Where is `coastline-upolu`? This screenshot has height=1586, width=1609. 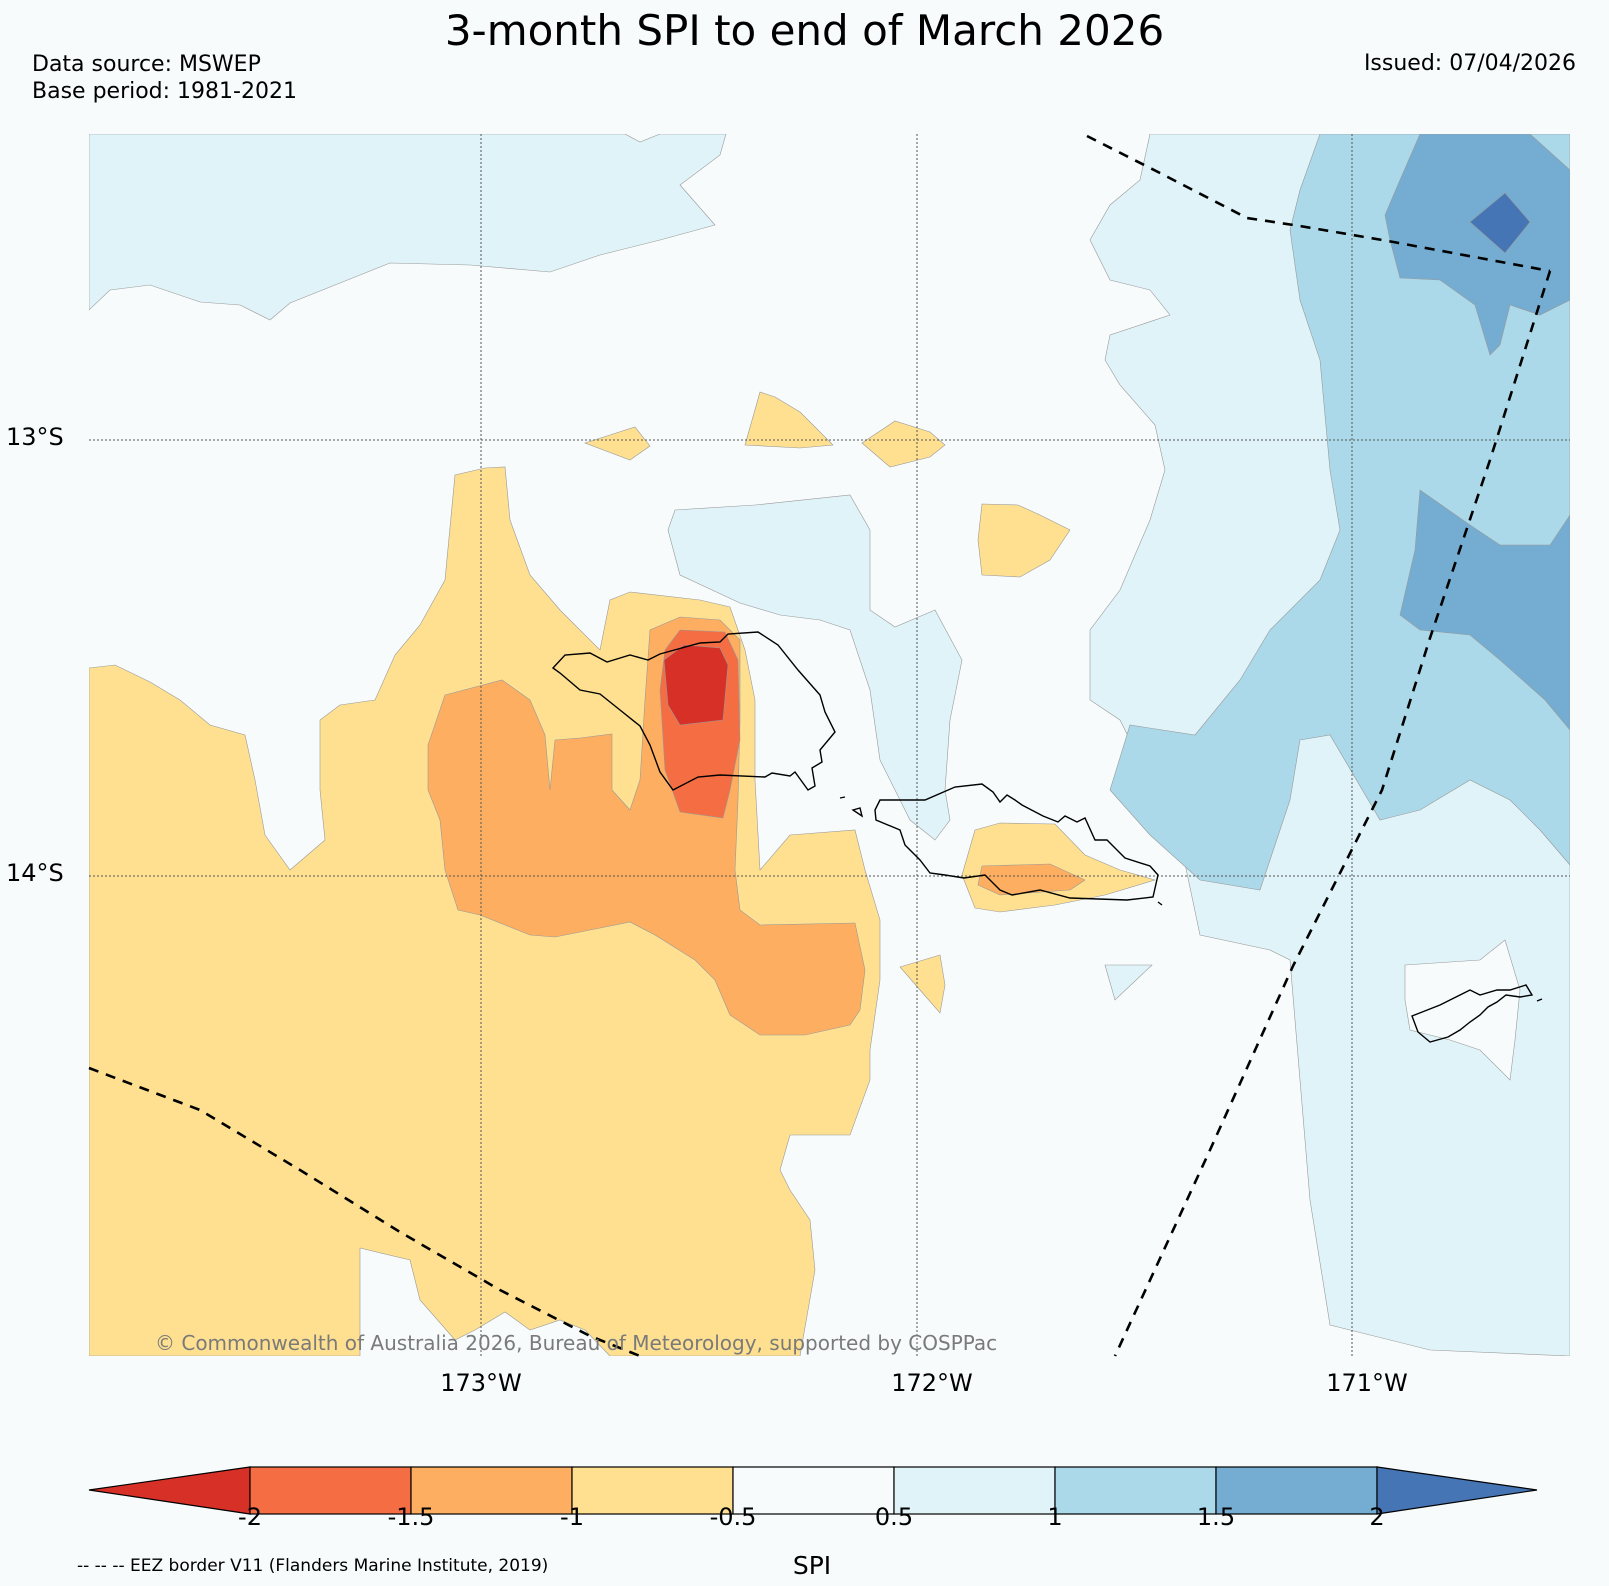 coastline-upolu is located at coordinates (1016, 842).